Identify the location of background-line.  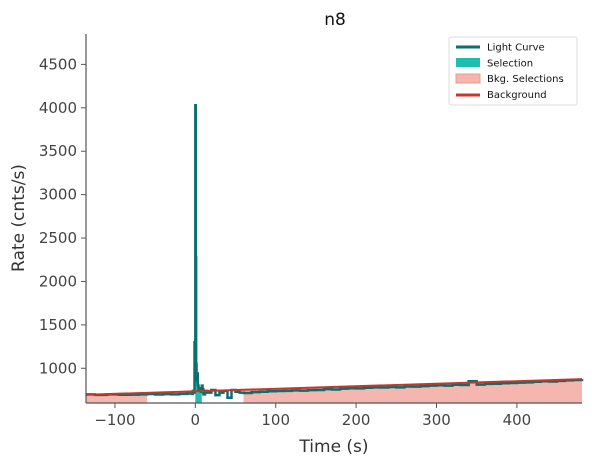
(334, 387).